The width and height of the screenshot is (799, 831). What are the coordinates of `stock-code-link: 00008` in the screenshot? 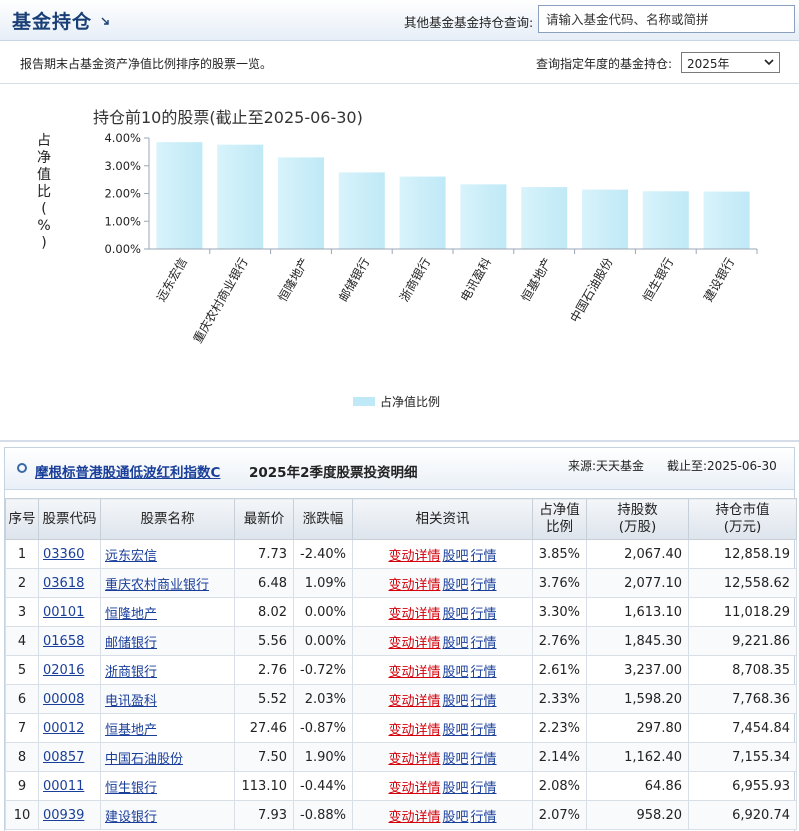 It's located at (64, 699).